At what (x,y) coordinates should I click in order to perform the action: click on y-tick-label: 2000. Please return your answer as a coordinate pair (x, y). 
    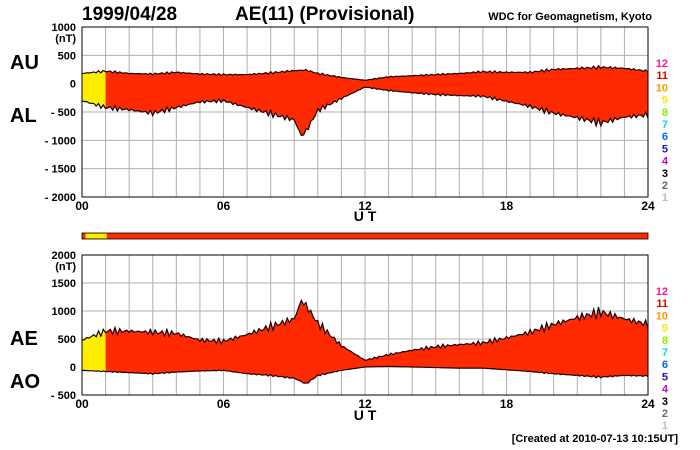
    Looking at the image, I should click on (64, 256).